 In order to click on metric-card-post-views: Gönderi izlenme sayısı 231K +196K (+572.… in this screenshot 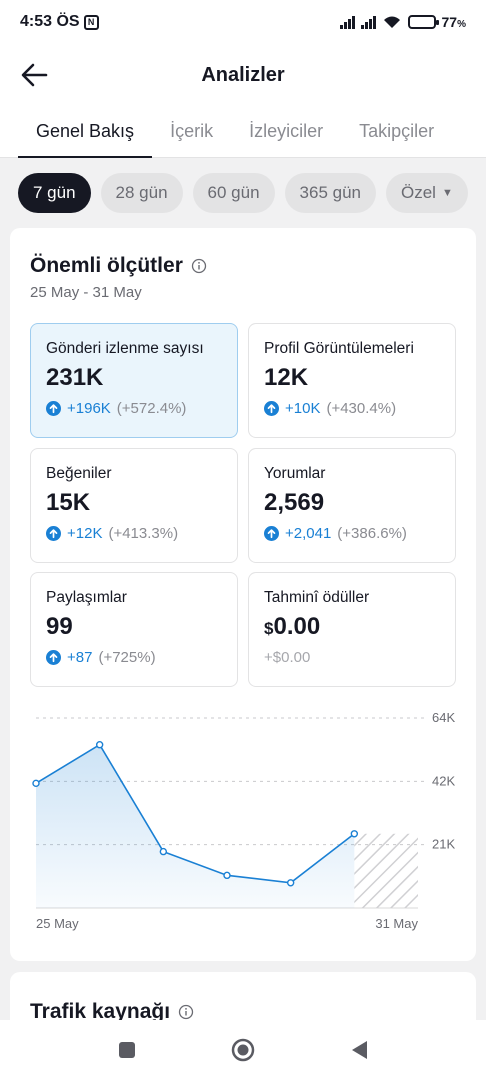, I will do `click(134, 380)`.